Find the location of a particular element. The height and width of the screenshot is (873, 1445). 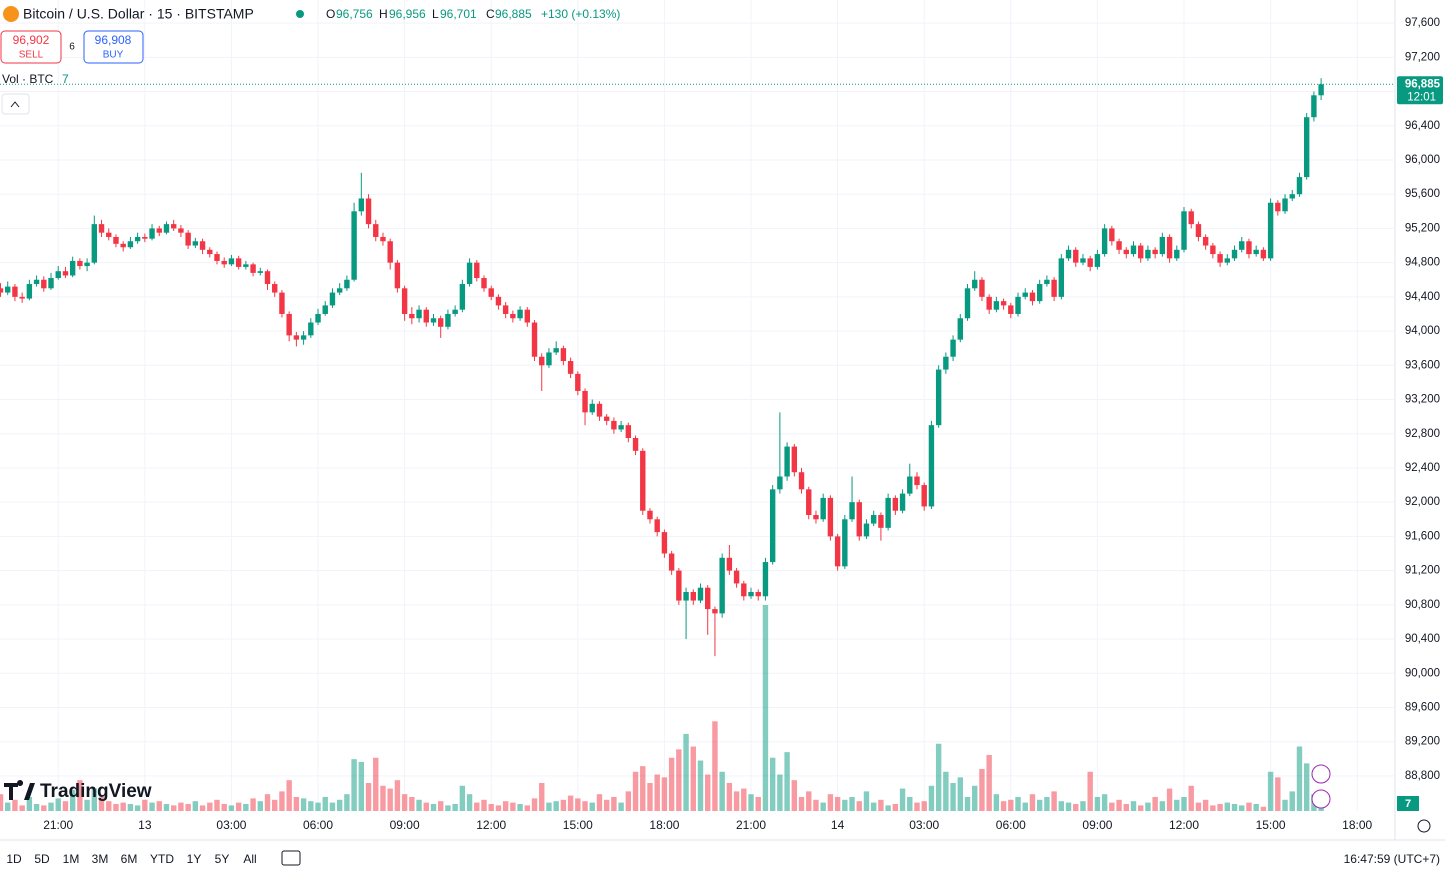

period-button: 3M is located at coordinates (100, 859).